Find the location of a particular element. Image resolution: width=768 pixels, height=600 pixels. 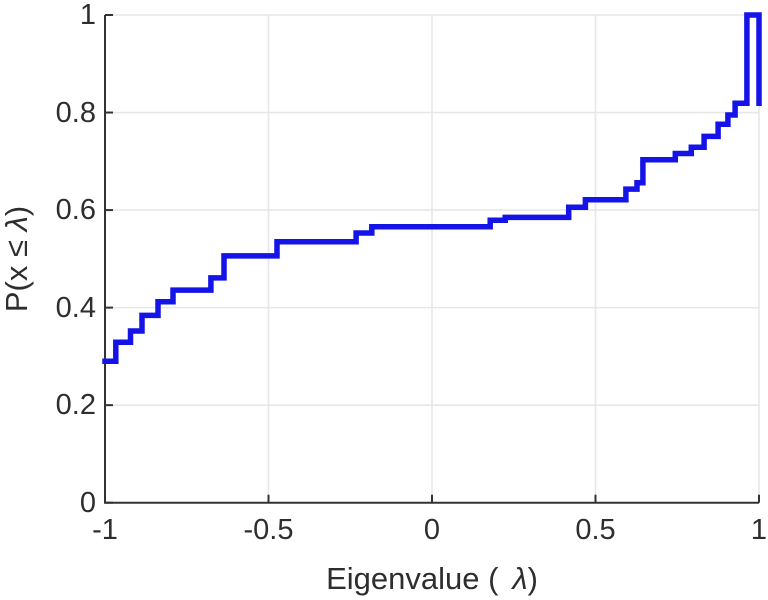

y-axis-label-close: ) is located at coordinates (17, 211).